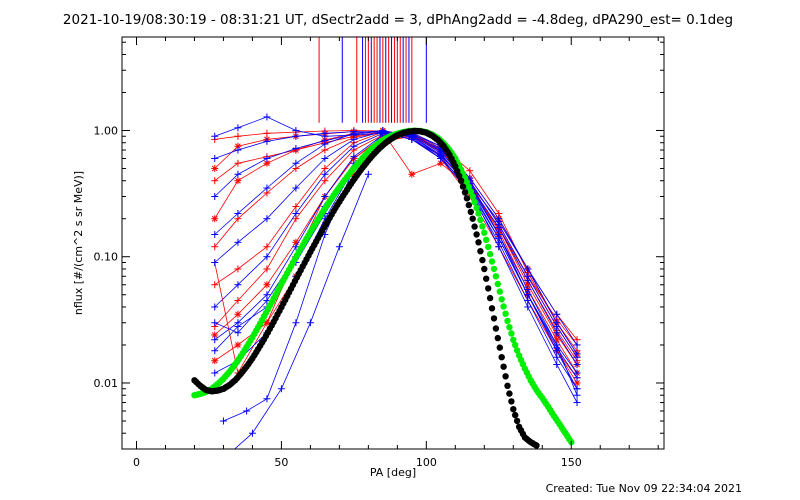  Describe the element at coordinates (644, 488) in the screenshot. I see `created-footer: Created: Tue Nov 09 22:34:04 2021` at that location.